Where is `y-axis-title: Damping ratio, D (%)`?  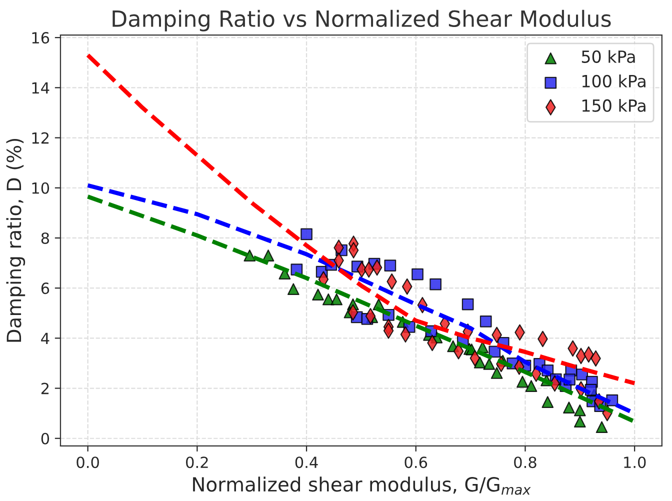
y-axis-title: Damping ratio, D (%) is located at coordinates (16, 240).